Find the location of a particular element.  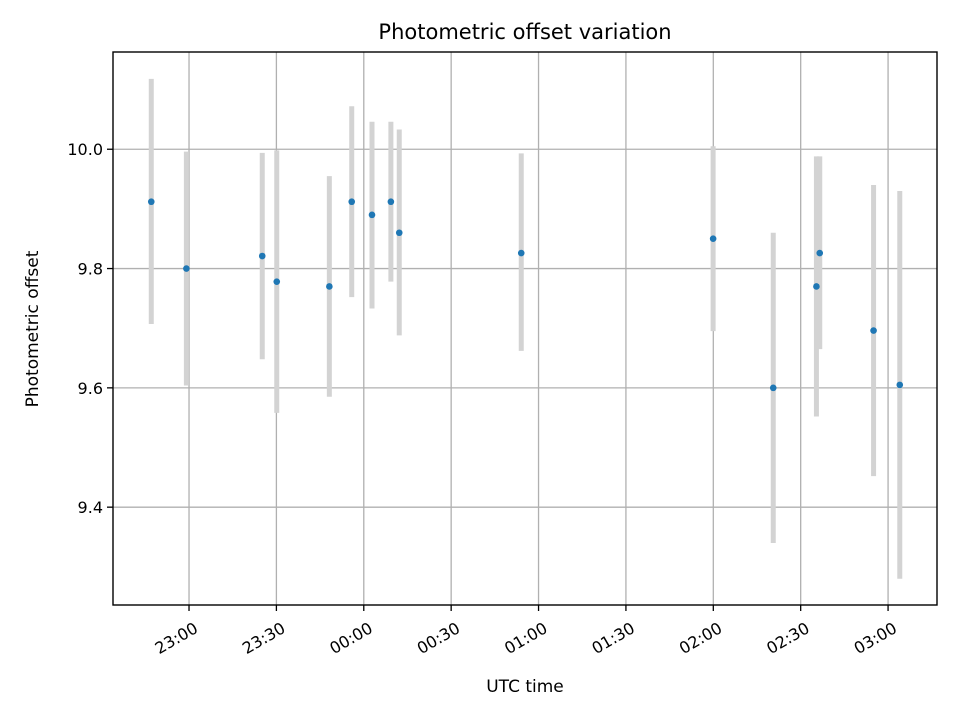

x-tick-label: 00:30 is located at coordinates (438, 638).